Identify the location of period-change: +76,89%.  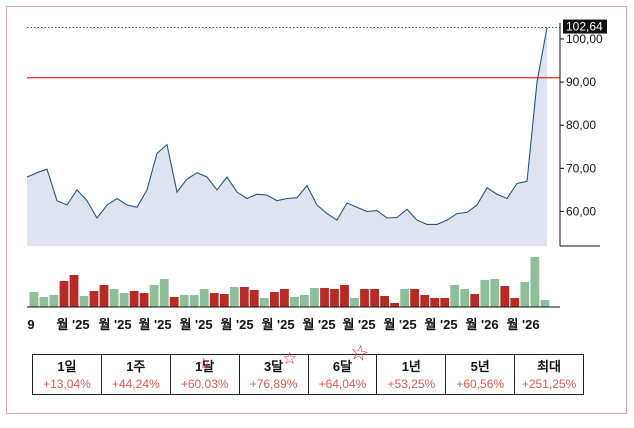
(273, 384).